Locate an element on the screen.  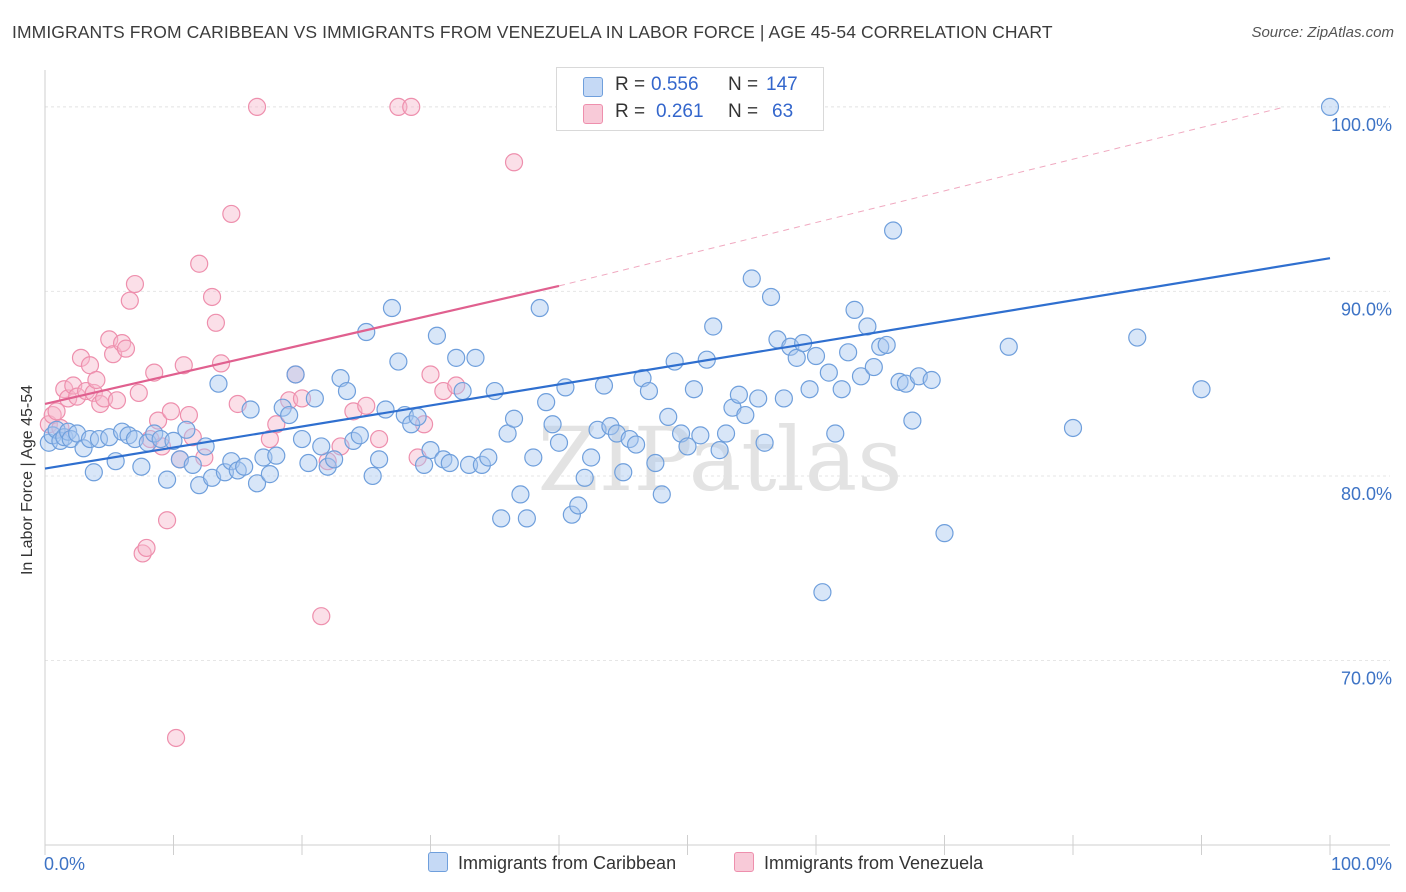
caribbean-legend-label: Immigrants from Caribbean is located at coordinates (567, 863).